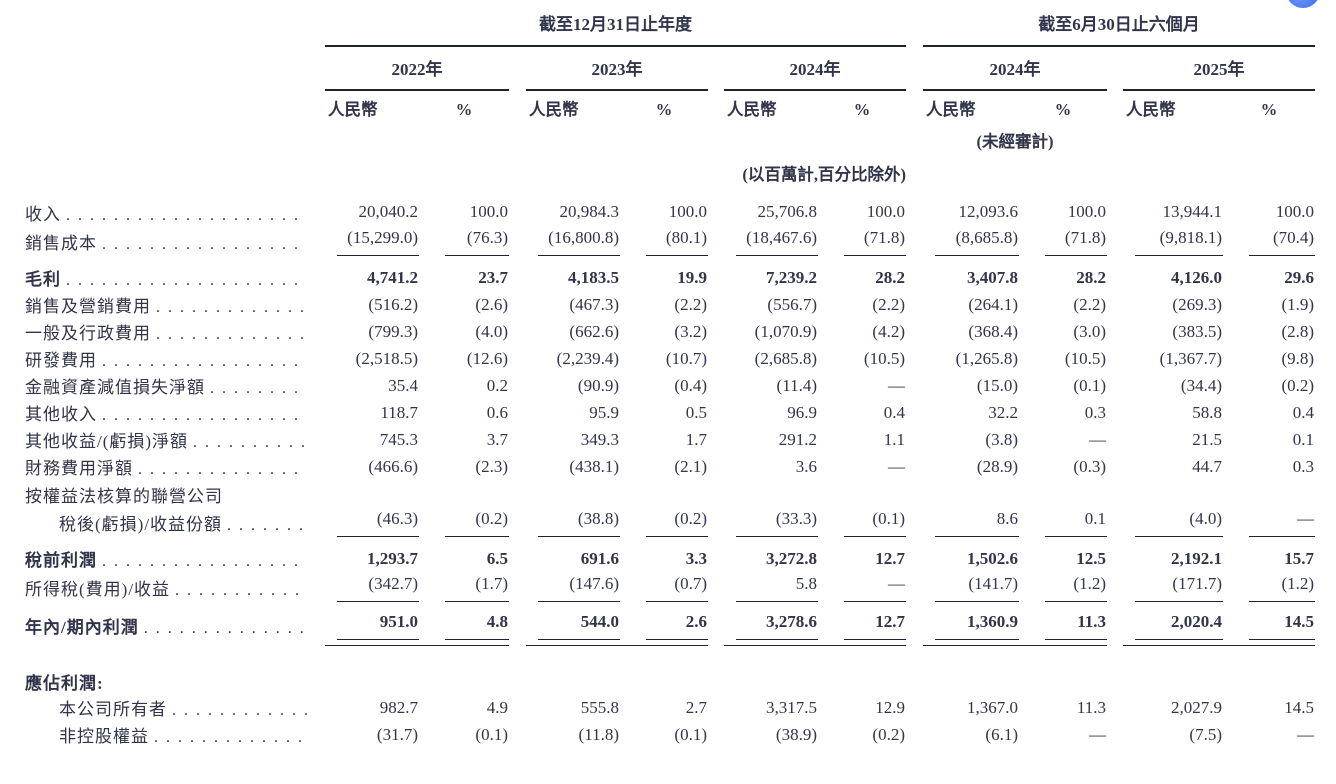  I want to click on value-cell-rmb: (34.4), so click(1201, 385).